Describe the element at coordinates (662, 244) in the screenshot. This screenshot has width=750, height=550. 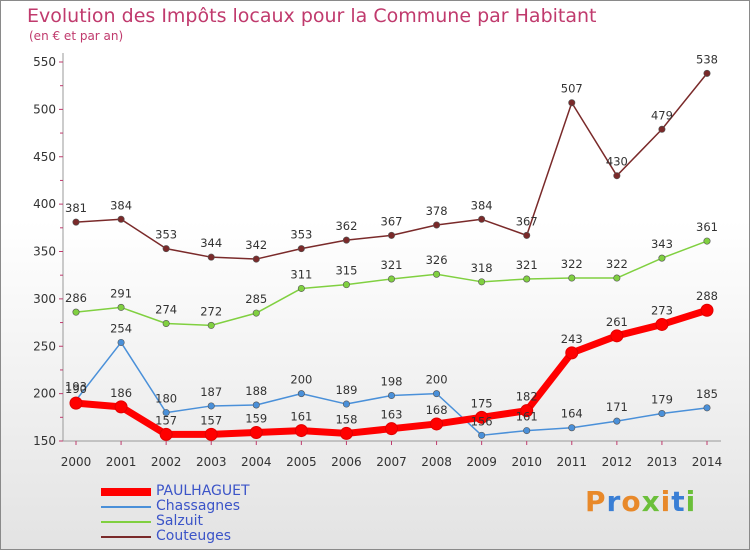
I see `data-label: 343` at that location.